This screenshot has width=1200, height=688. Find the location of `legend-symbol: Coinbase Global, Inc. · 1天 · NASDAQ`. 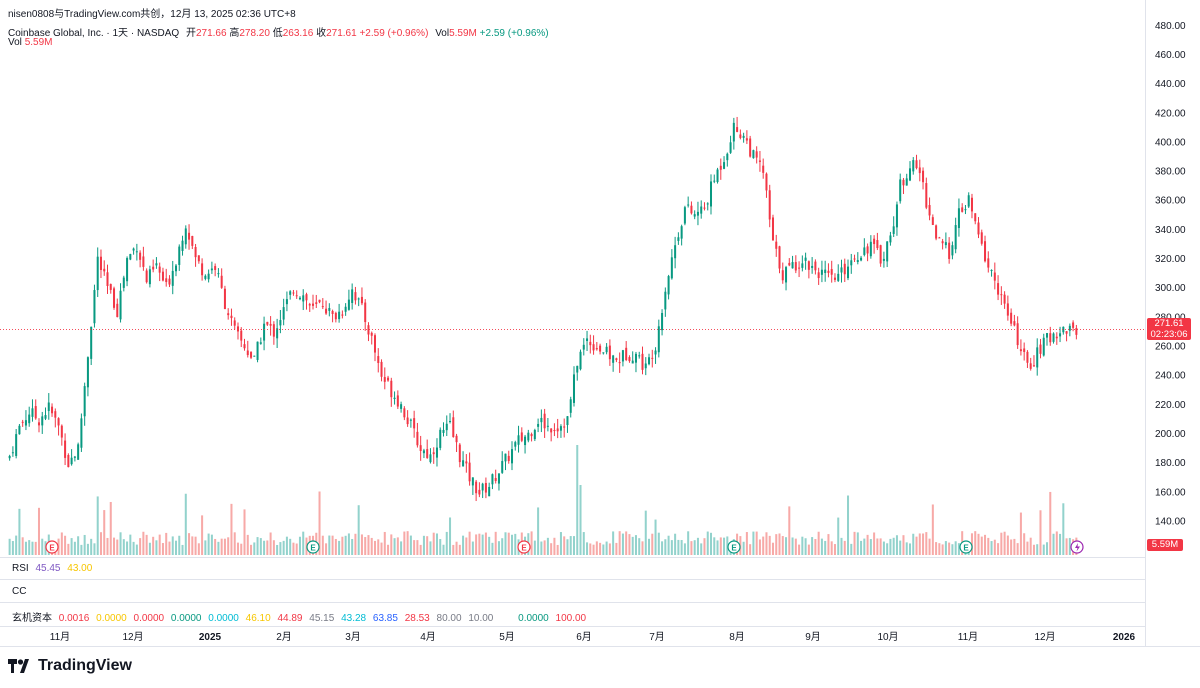

legend-symbol: Coinbase Global, Inc. · 1天 · NASDAQ is located at coordinates (94, 33).